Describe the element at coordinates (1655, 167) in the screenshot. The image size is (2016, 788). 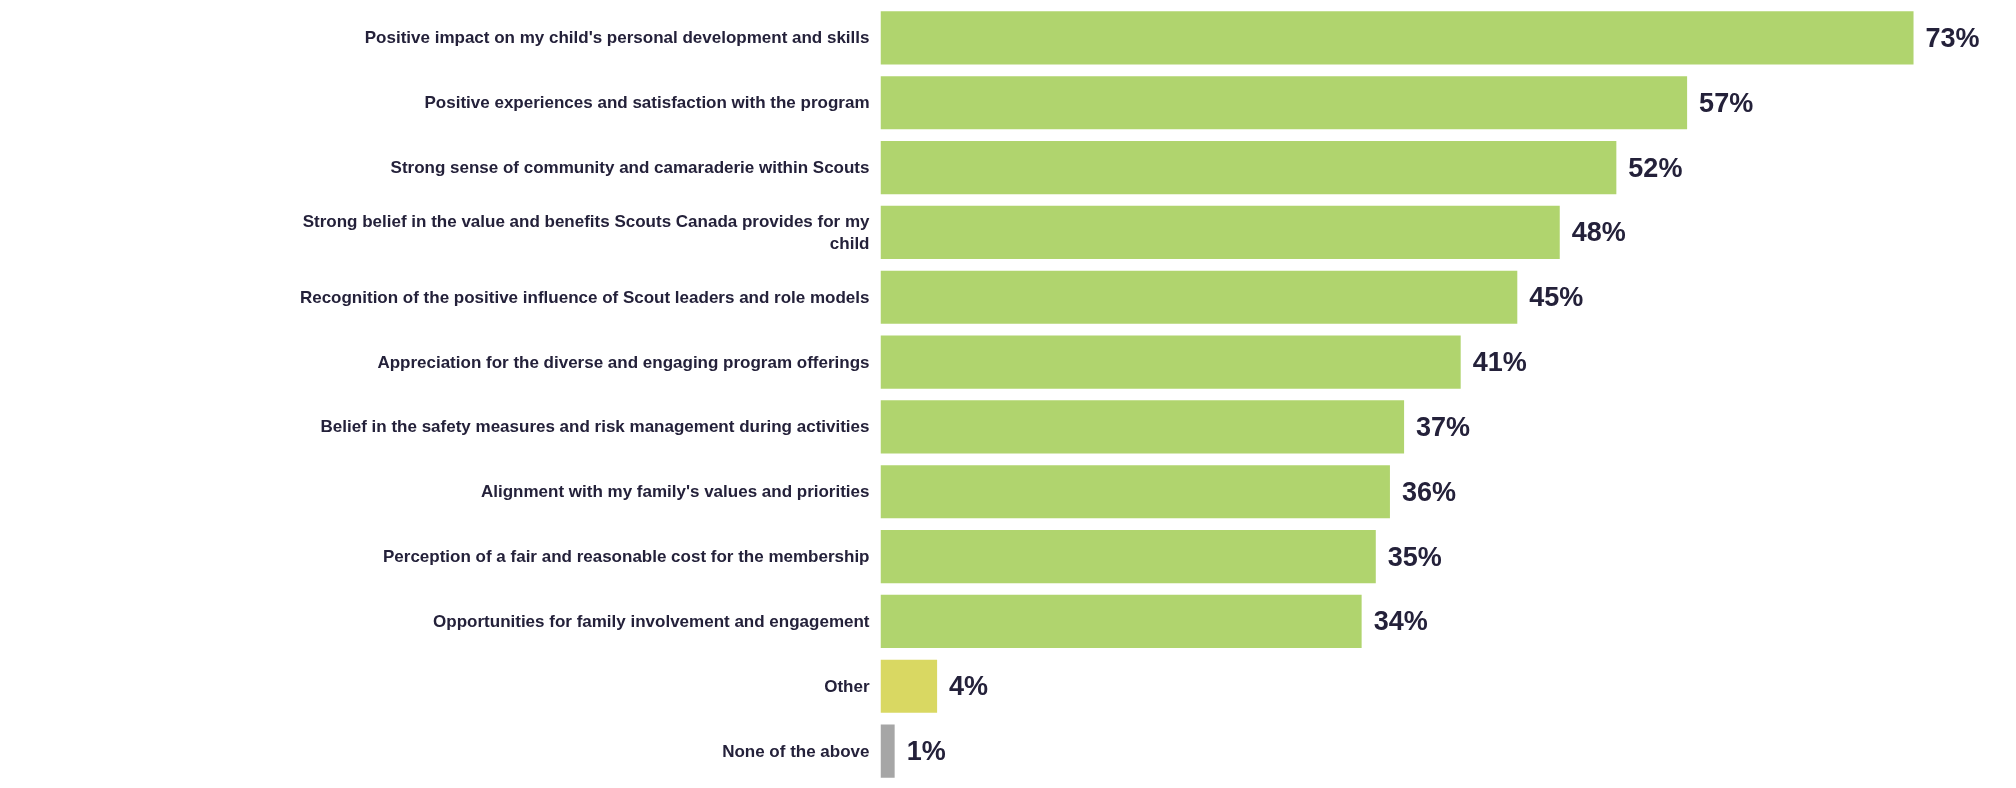
I see `data-label: 52%` at that location.